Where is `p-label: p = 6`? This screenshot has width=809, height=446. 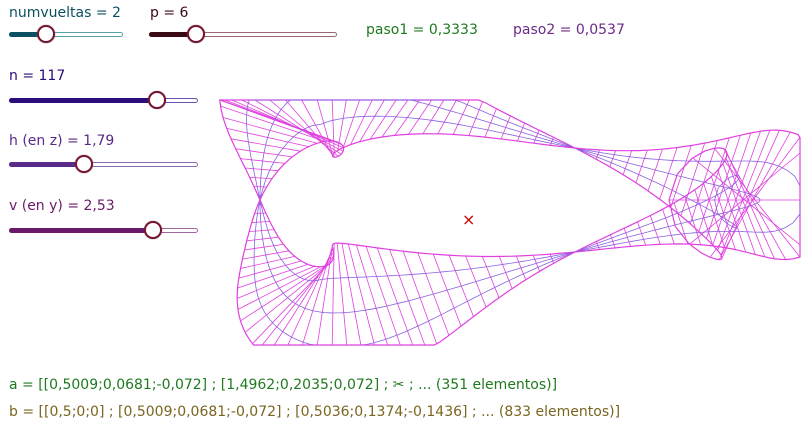 p-label: p = 6 is located at coordinates (169, 13).